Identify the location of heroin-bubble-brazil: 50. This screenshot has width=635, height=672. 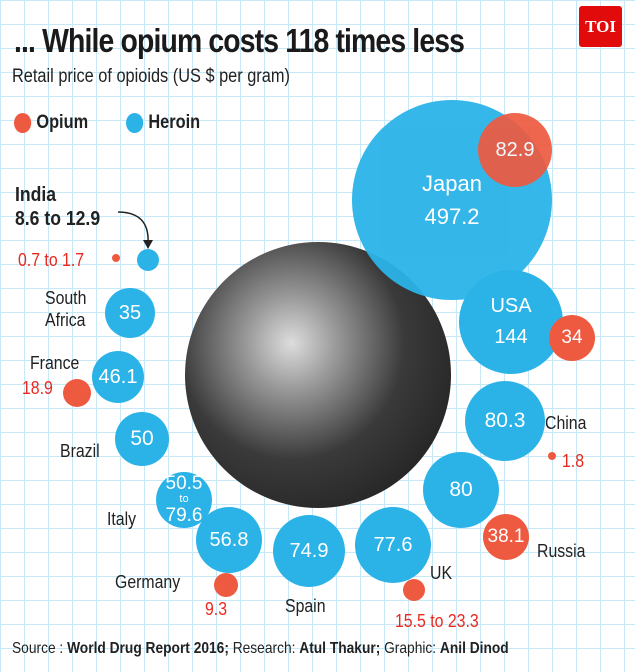
(142, 439).